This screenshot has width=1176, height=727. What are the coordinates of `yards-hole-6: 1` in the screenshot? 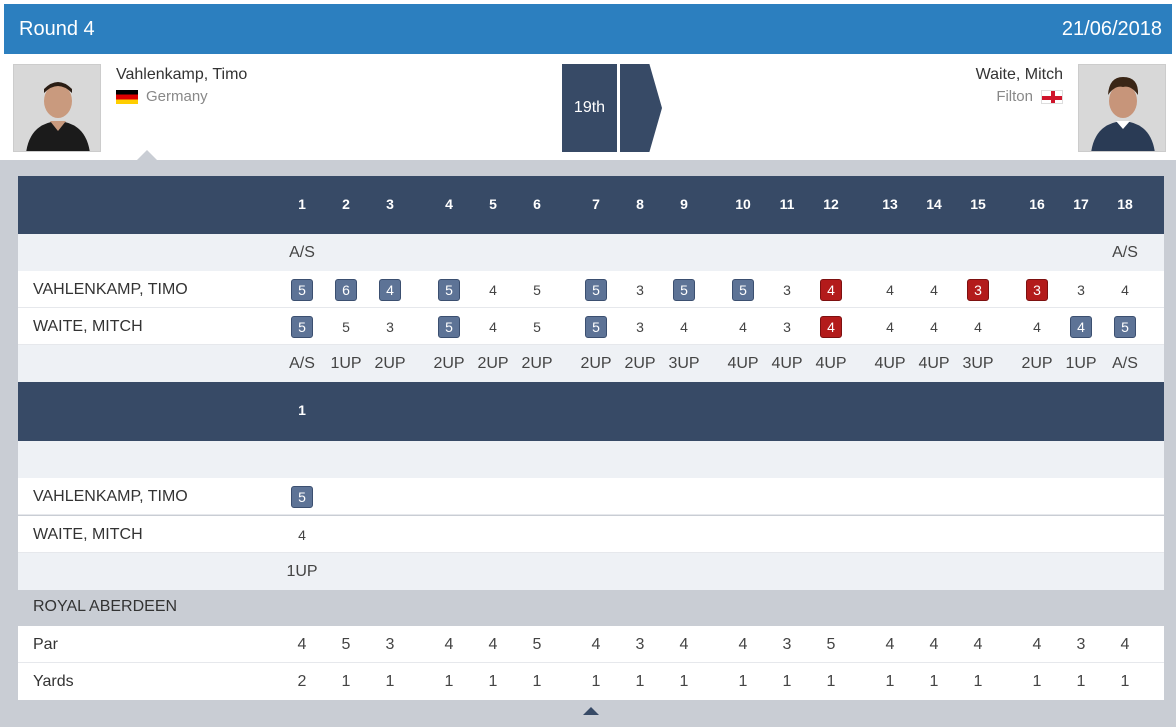 It's located at (537, 681).